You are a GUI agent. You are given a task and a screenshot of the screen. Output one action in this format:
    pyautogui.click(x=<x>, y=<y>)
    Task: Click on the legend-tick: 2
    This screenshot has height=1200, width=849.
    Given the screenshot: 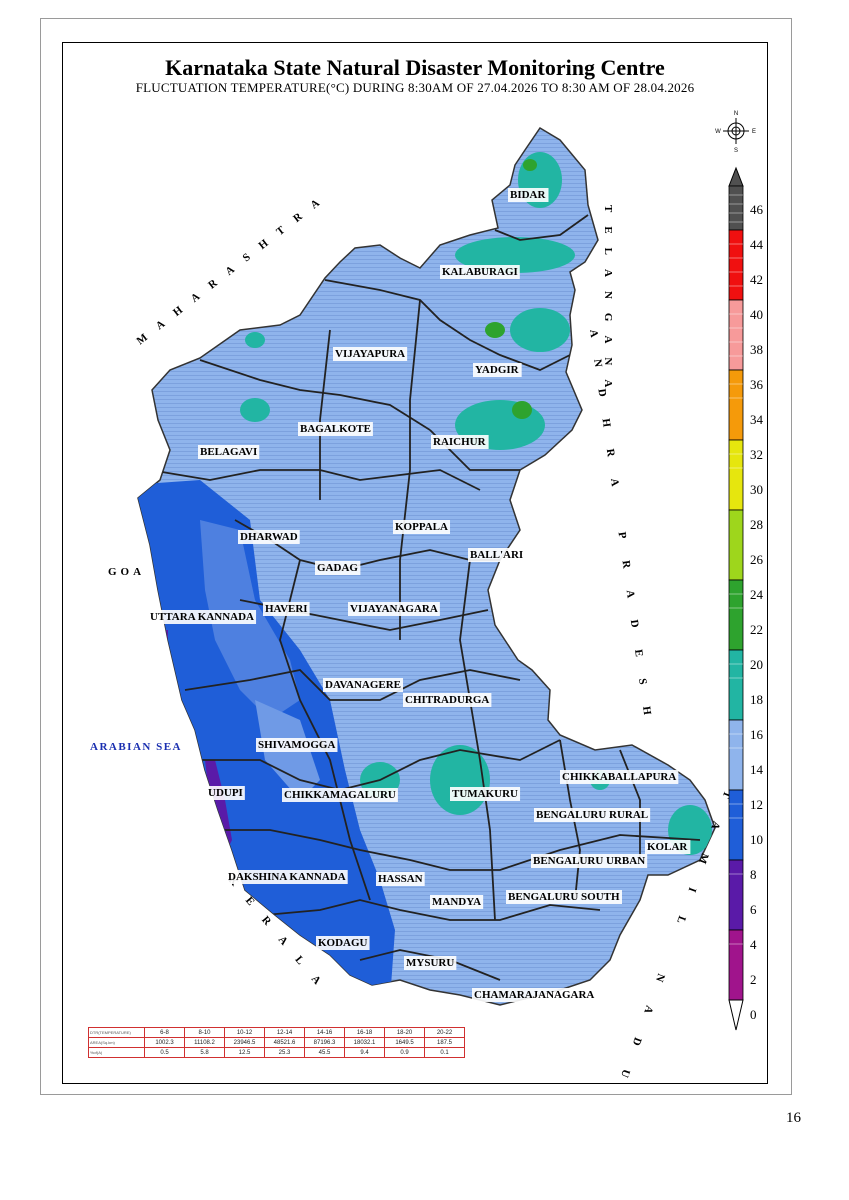 What is the action you would take?
    pyautogui.click(x=753, y=979)
    